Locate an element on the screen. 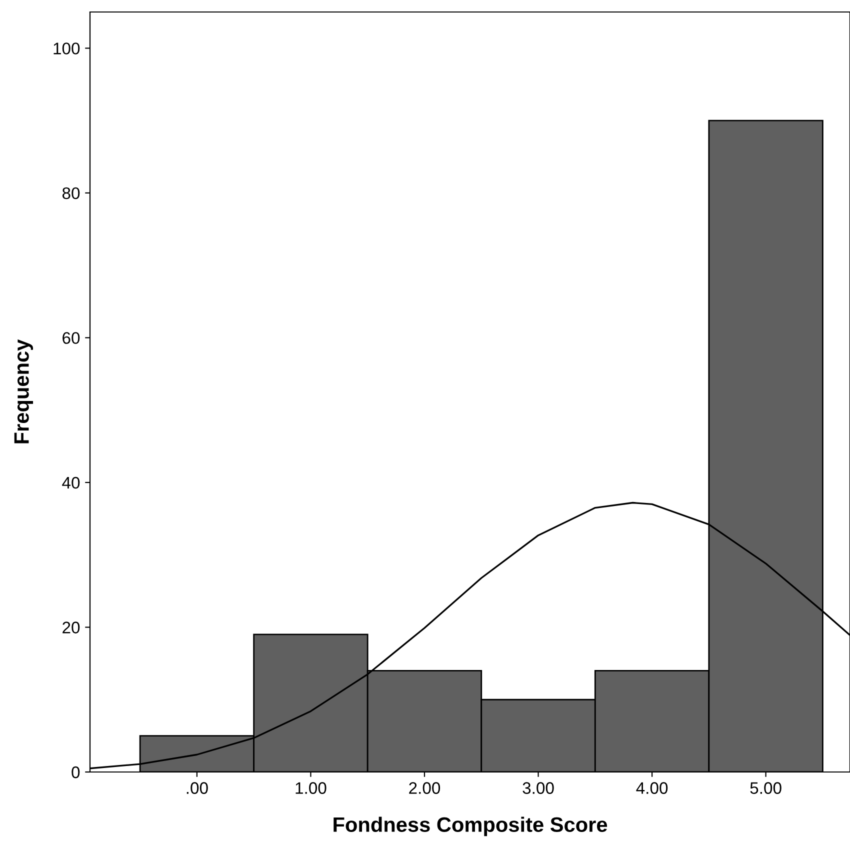 The image size is (850, 858). y-axis-title: Frequency is located at coordinates (24, 391).